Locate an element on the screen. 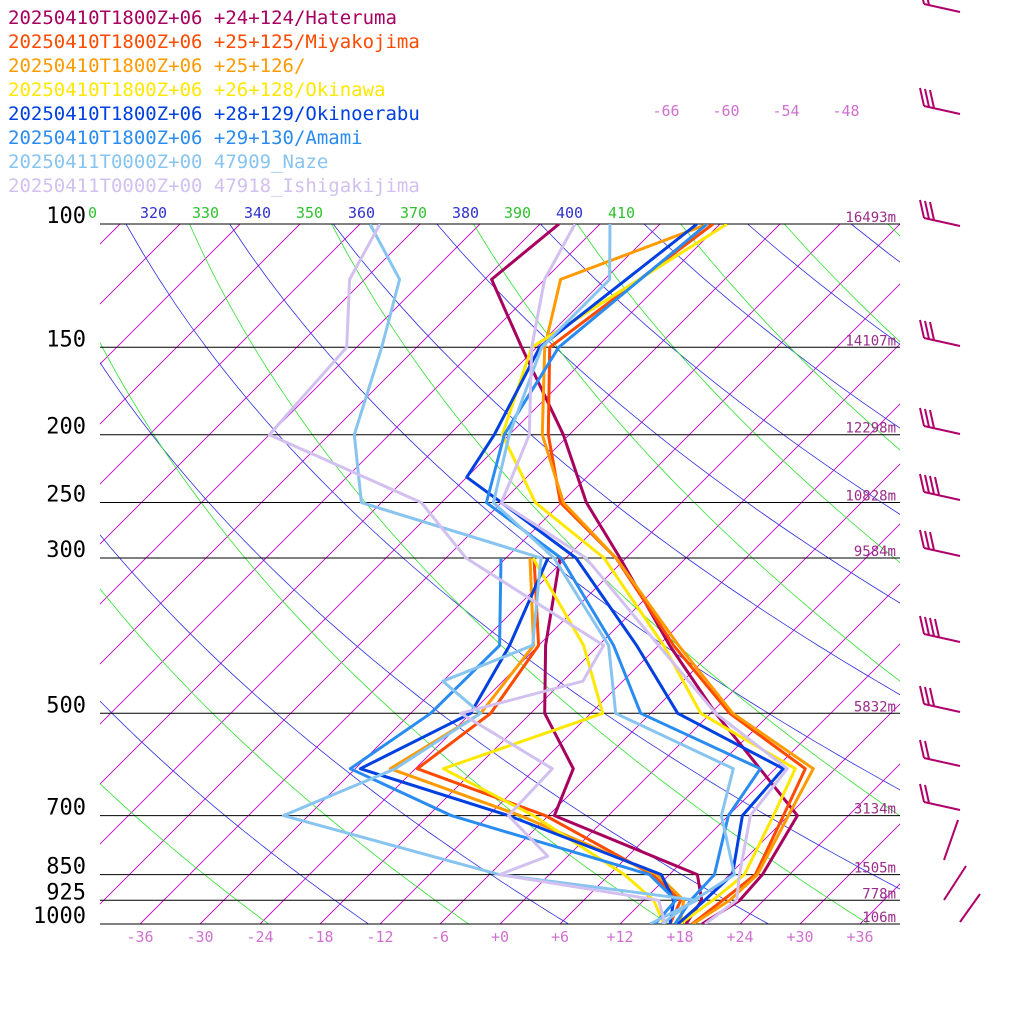  pressure-label: 500 is located at coordinates (66, 705).